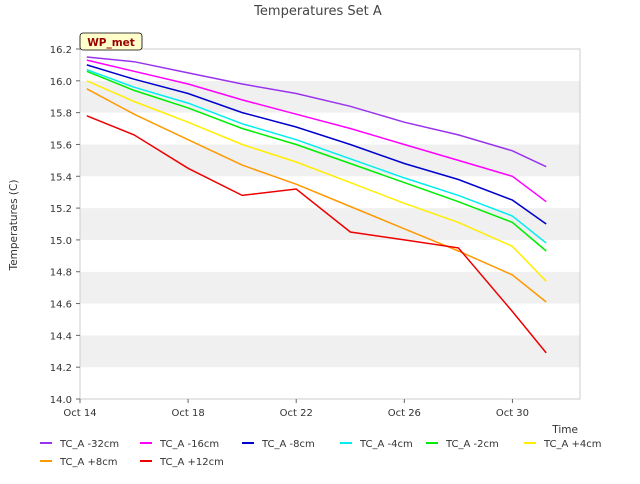  I want to click on y-tick-label: 16.2, so click(61, 50).